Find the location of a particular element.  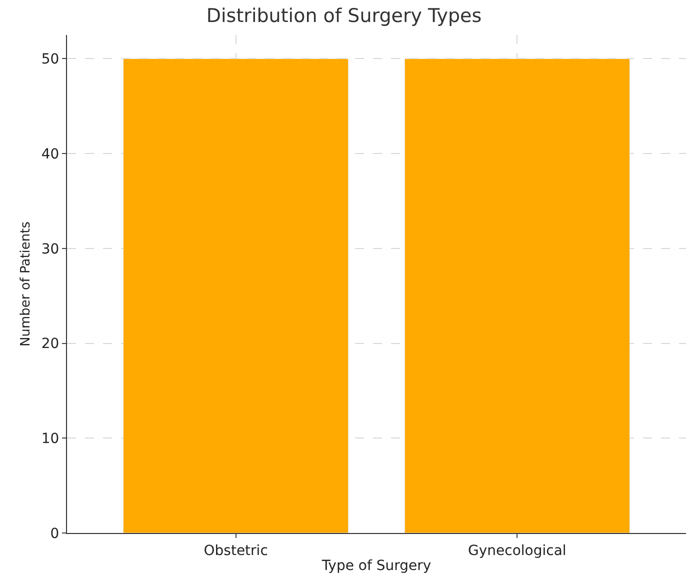

x-tick-label: Gynecological is located at coordinates (517, 550).